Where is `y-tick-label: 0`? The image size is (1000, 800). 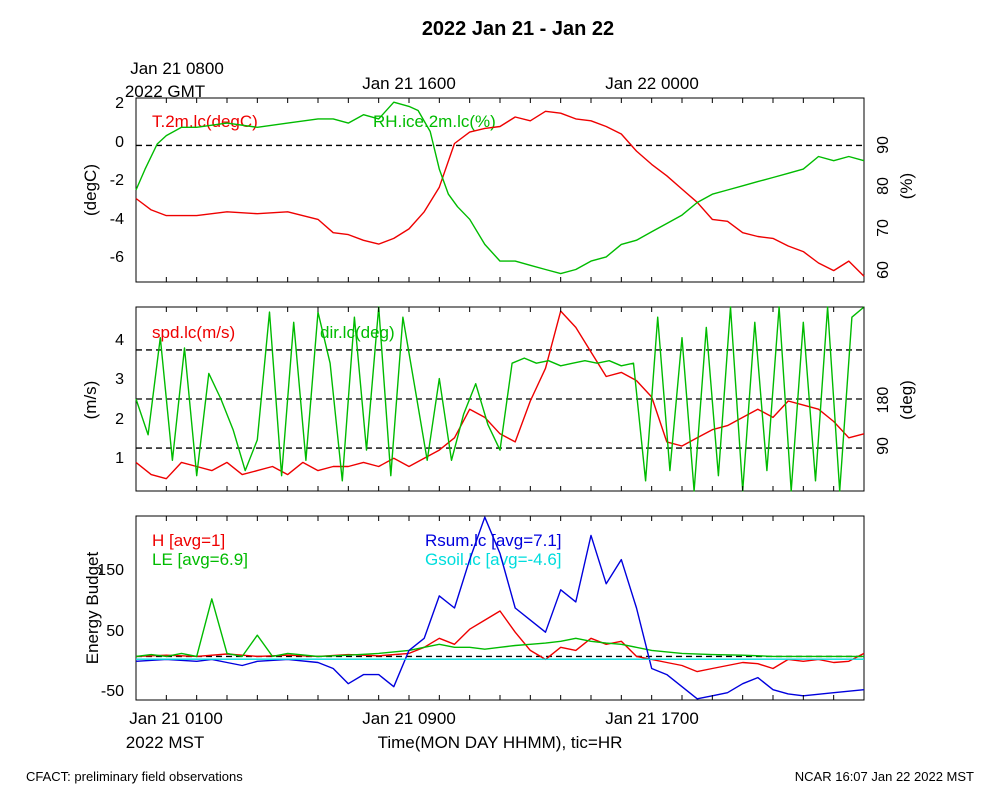
y-tick-label: 0 is located at coordinates (119, 142).